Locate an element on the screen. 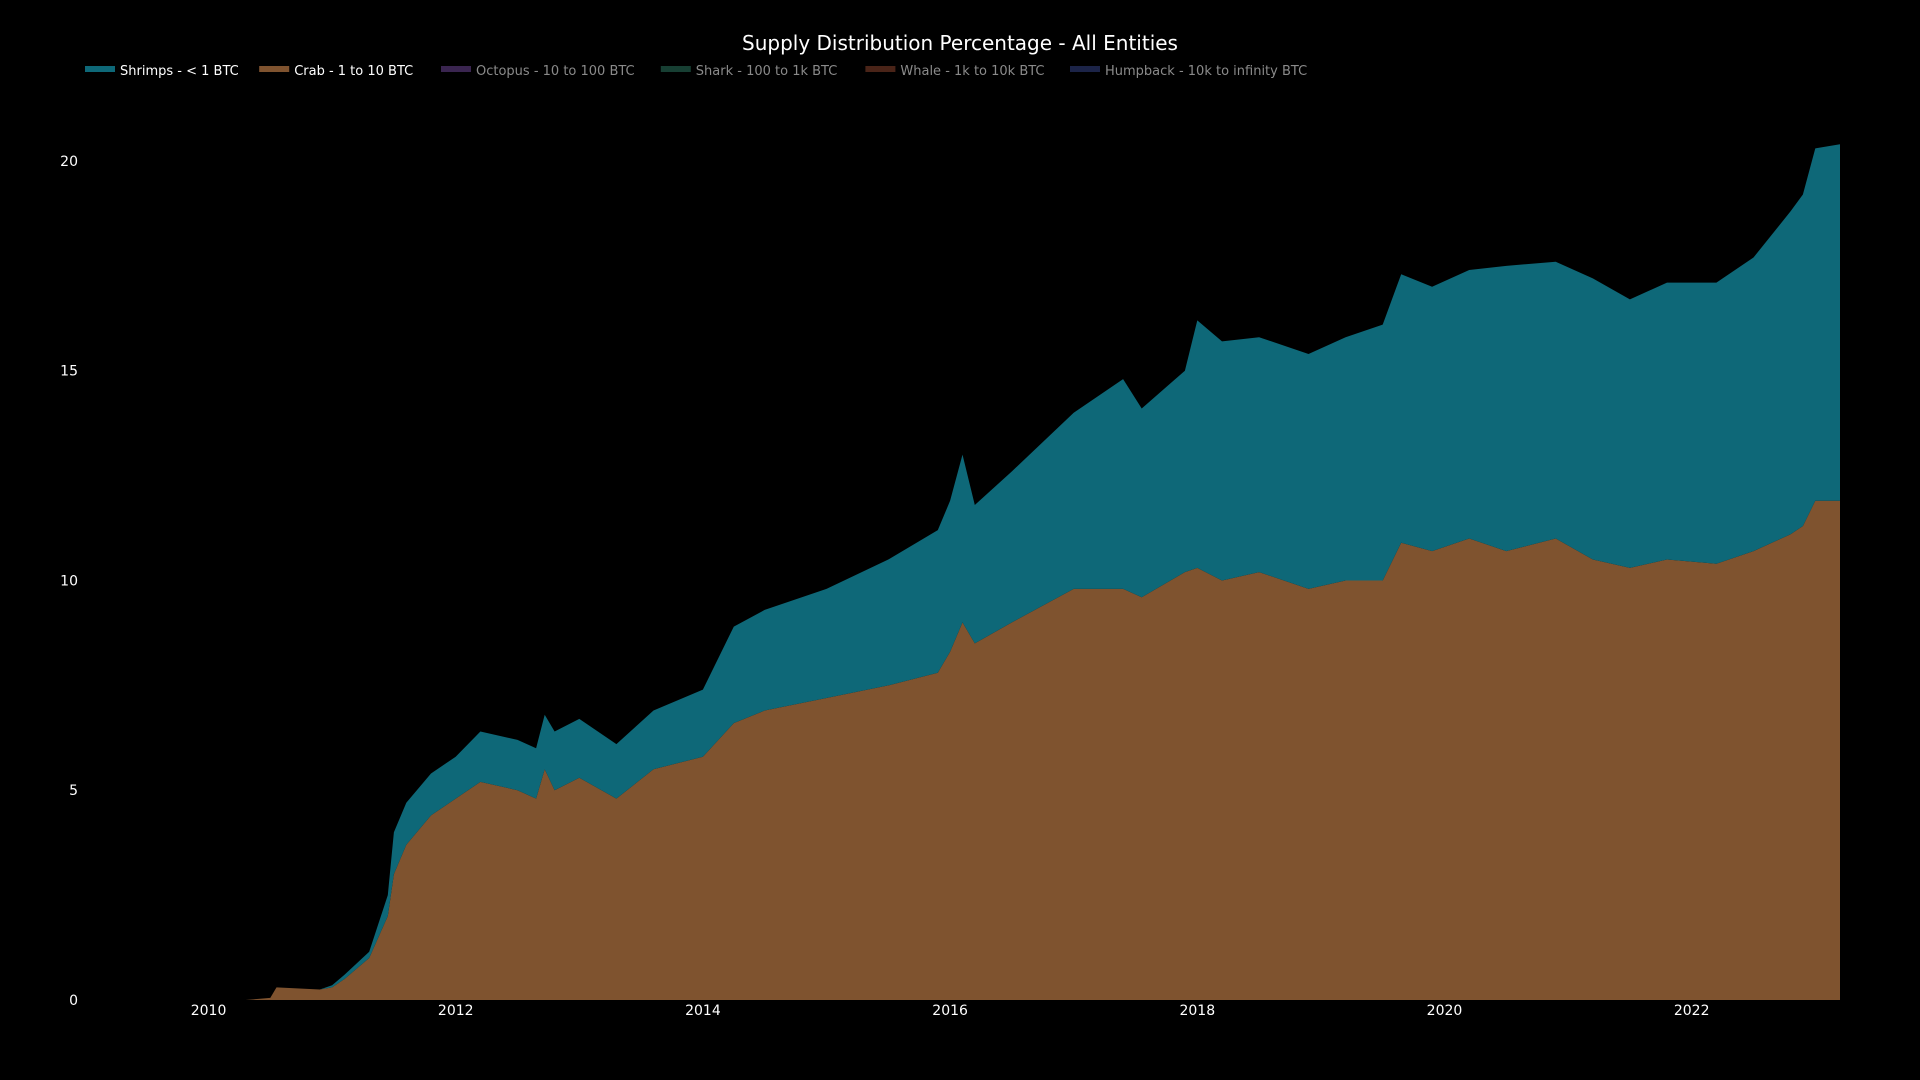 This screenshot has height=1080, width=1920. legend-item-4: Whale - 1k to 10k BTC is located at coordinates (955, 71).